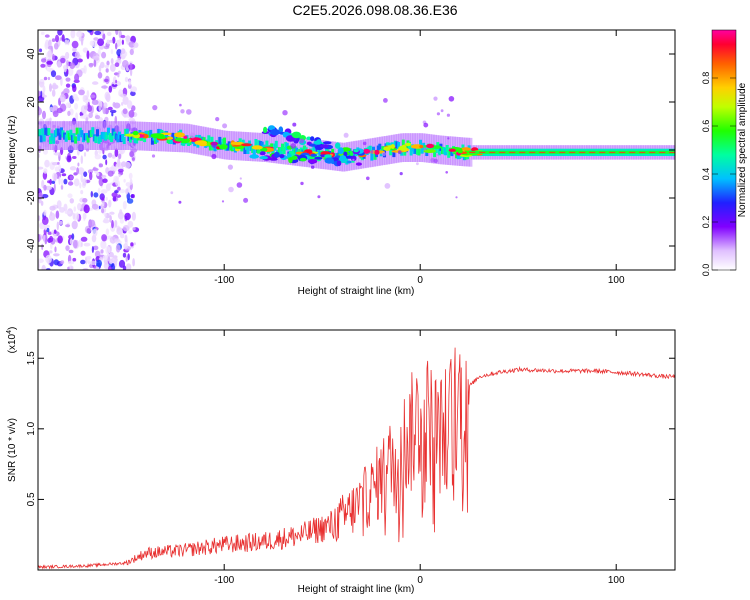  What do you see at coordinates (718, 174) in the screenshot?
I see `colorbar-ticks: 0.0 0.2 0.4 0.6 0.8` at bounding box center [718, 174].